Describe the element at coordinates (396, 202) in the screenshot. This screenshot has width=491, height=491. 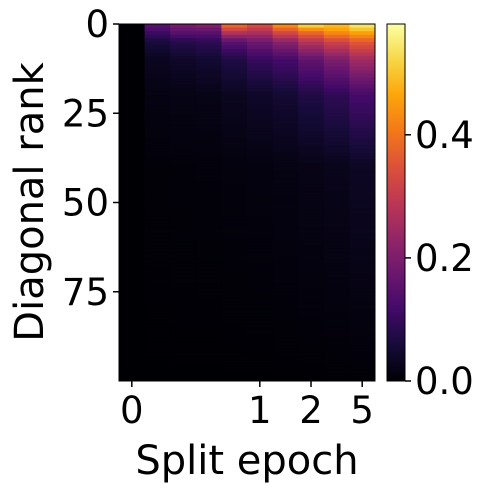
I see `colorbar` at that location.